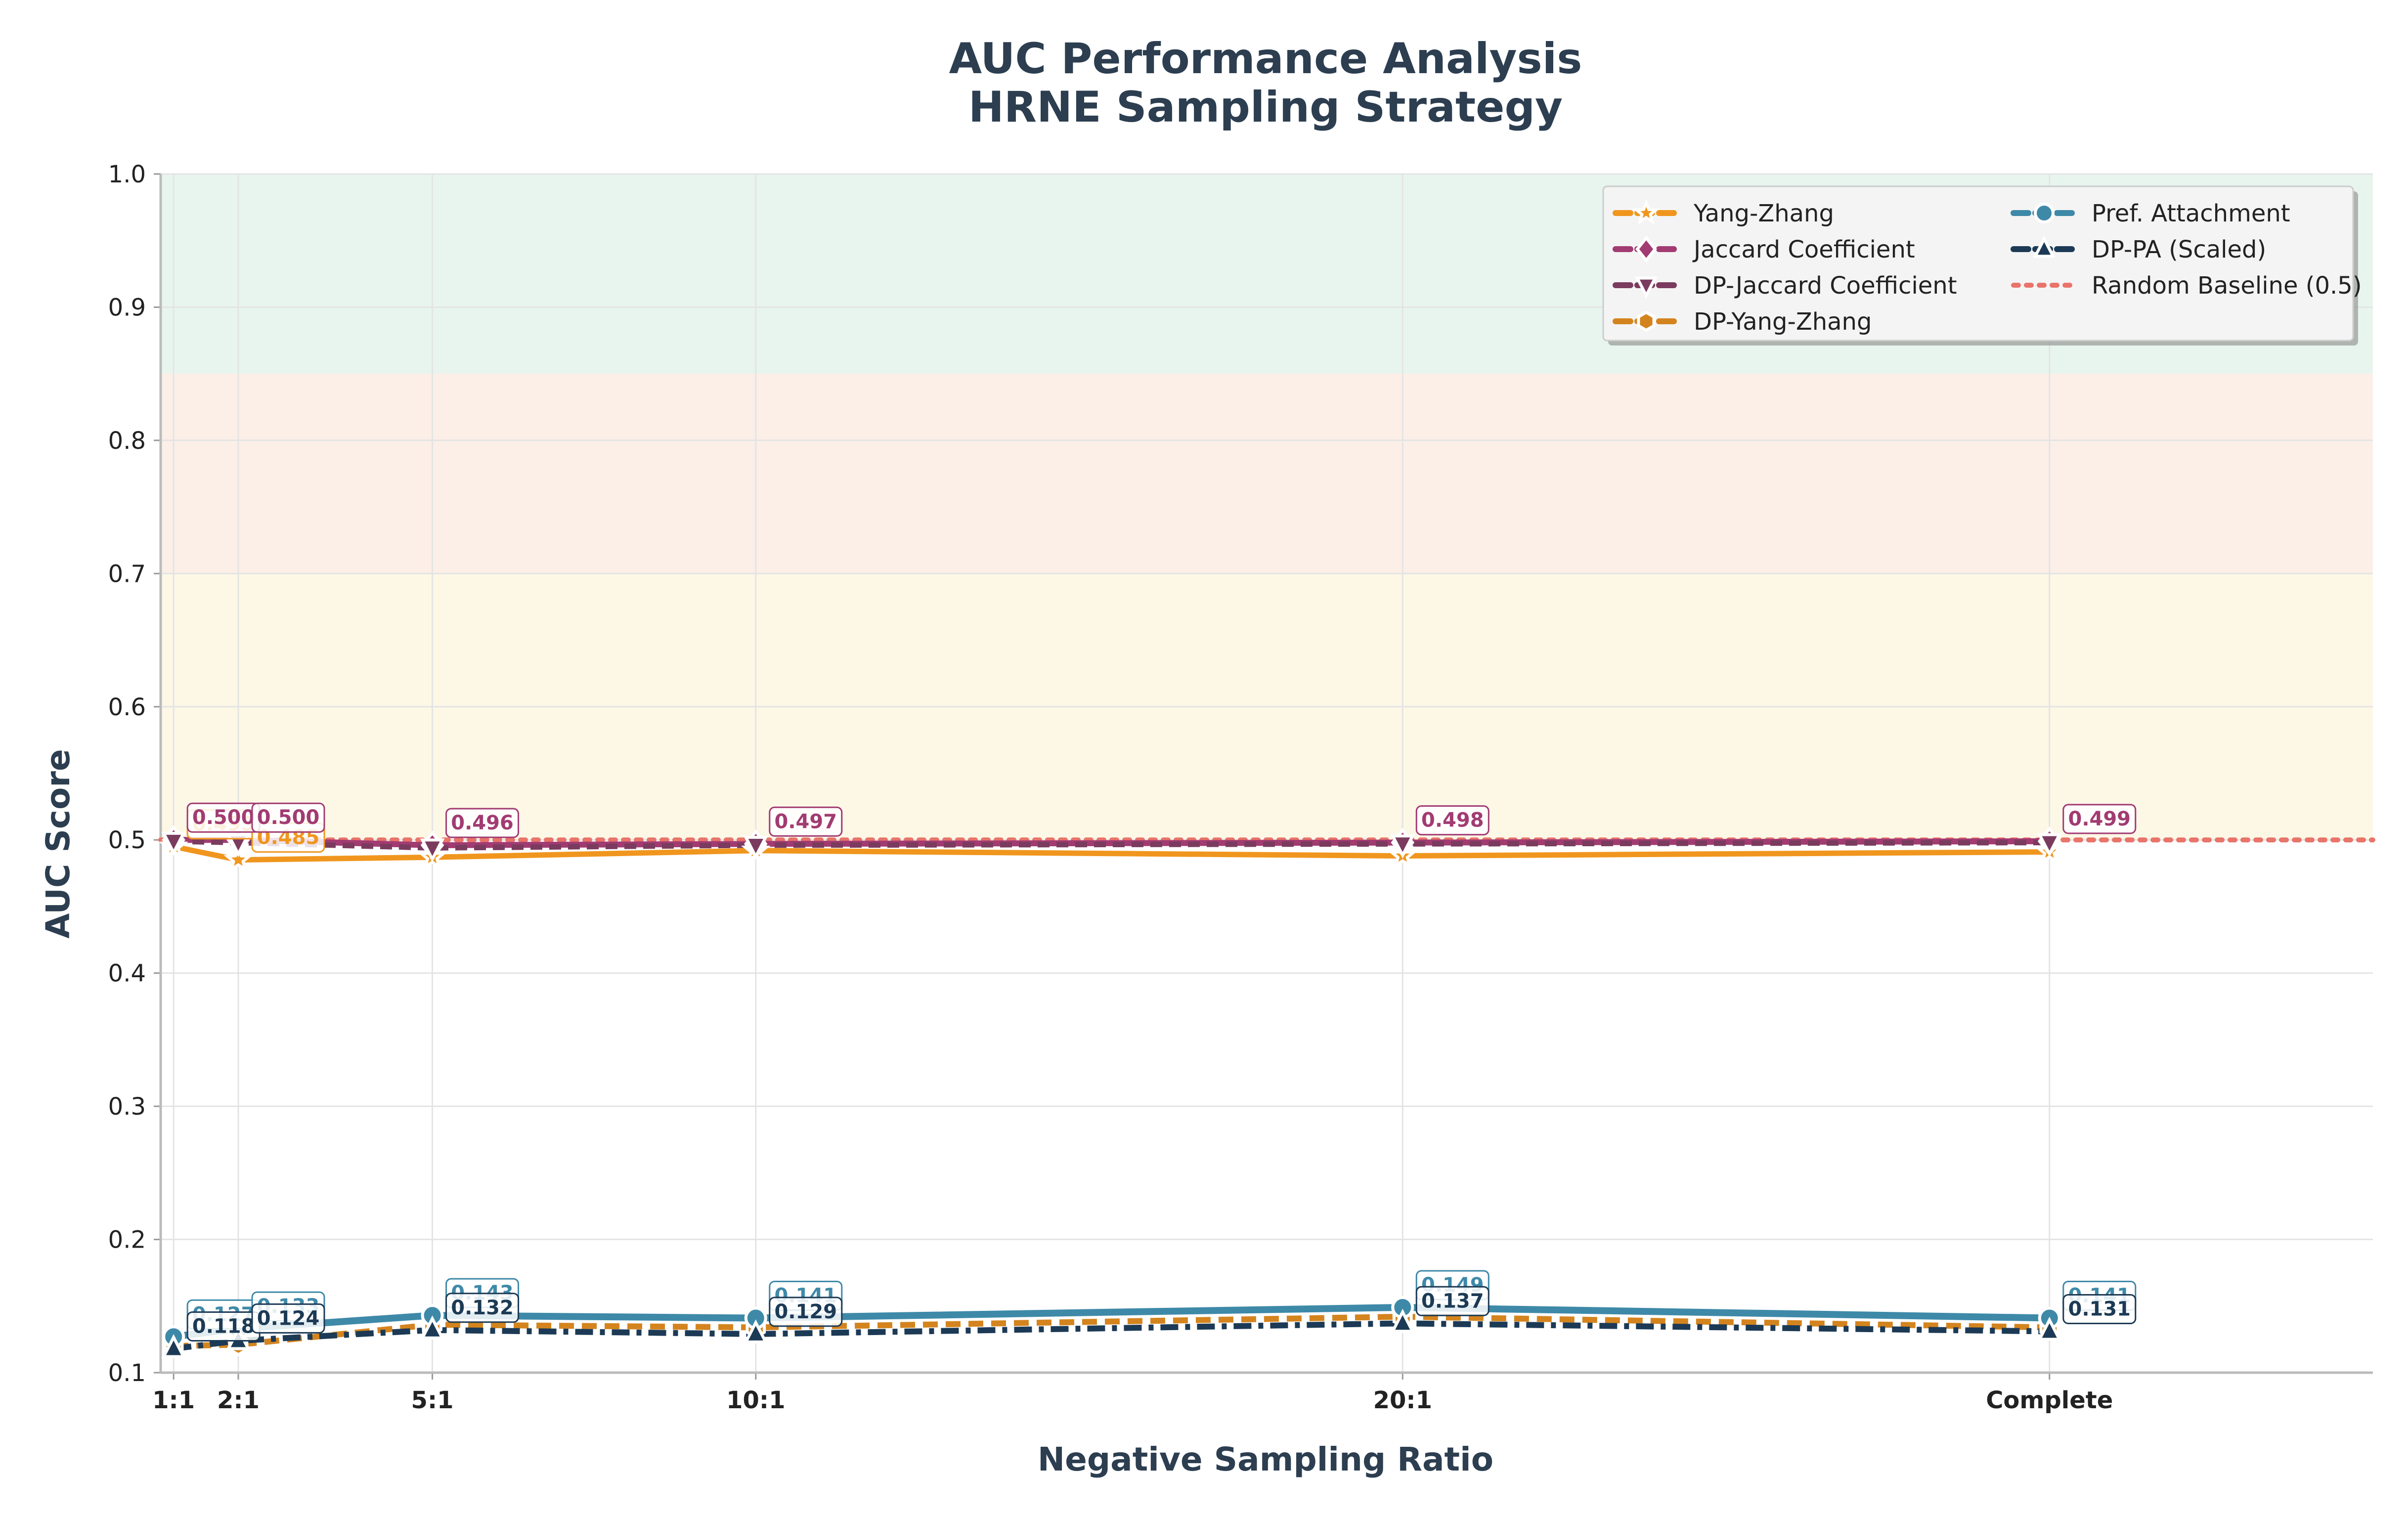  What do you see at coordinates (1826, 286) in the screenshot?
I see `legend-label-2: DP-Jaccard Coefficient` at bounding box center [1826, 286].